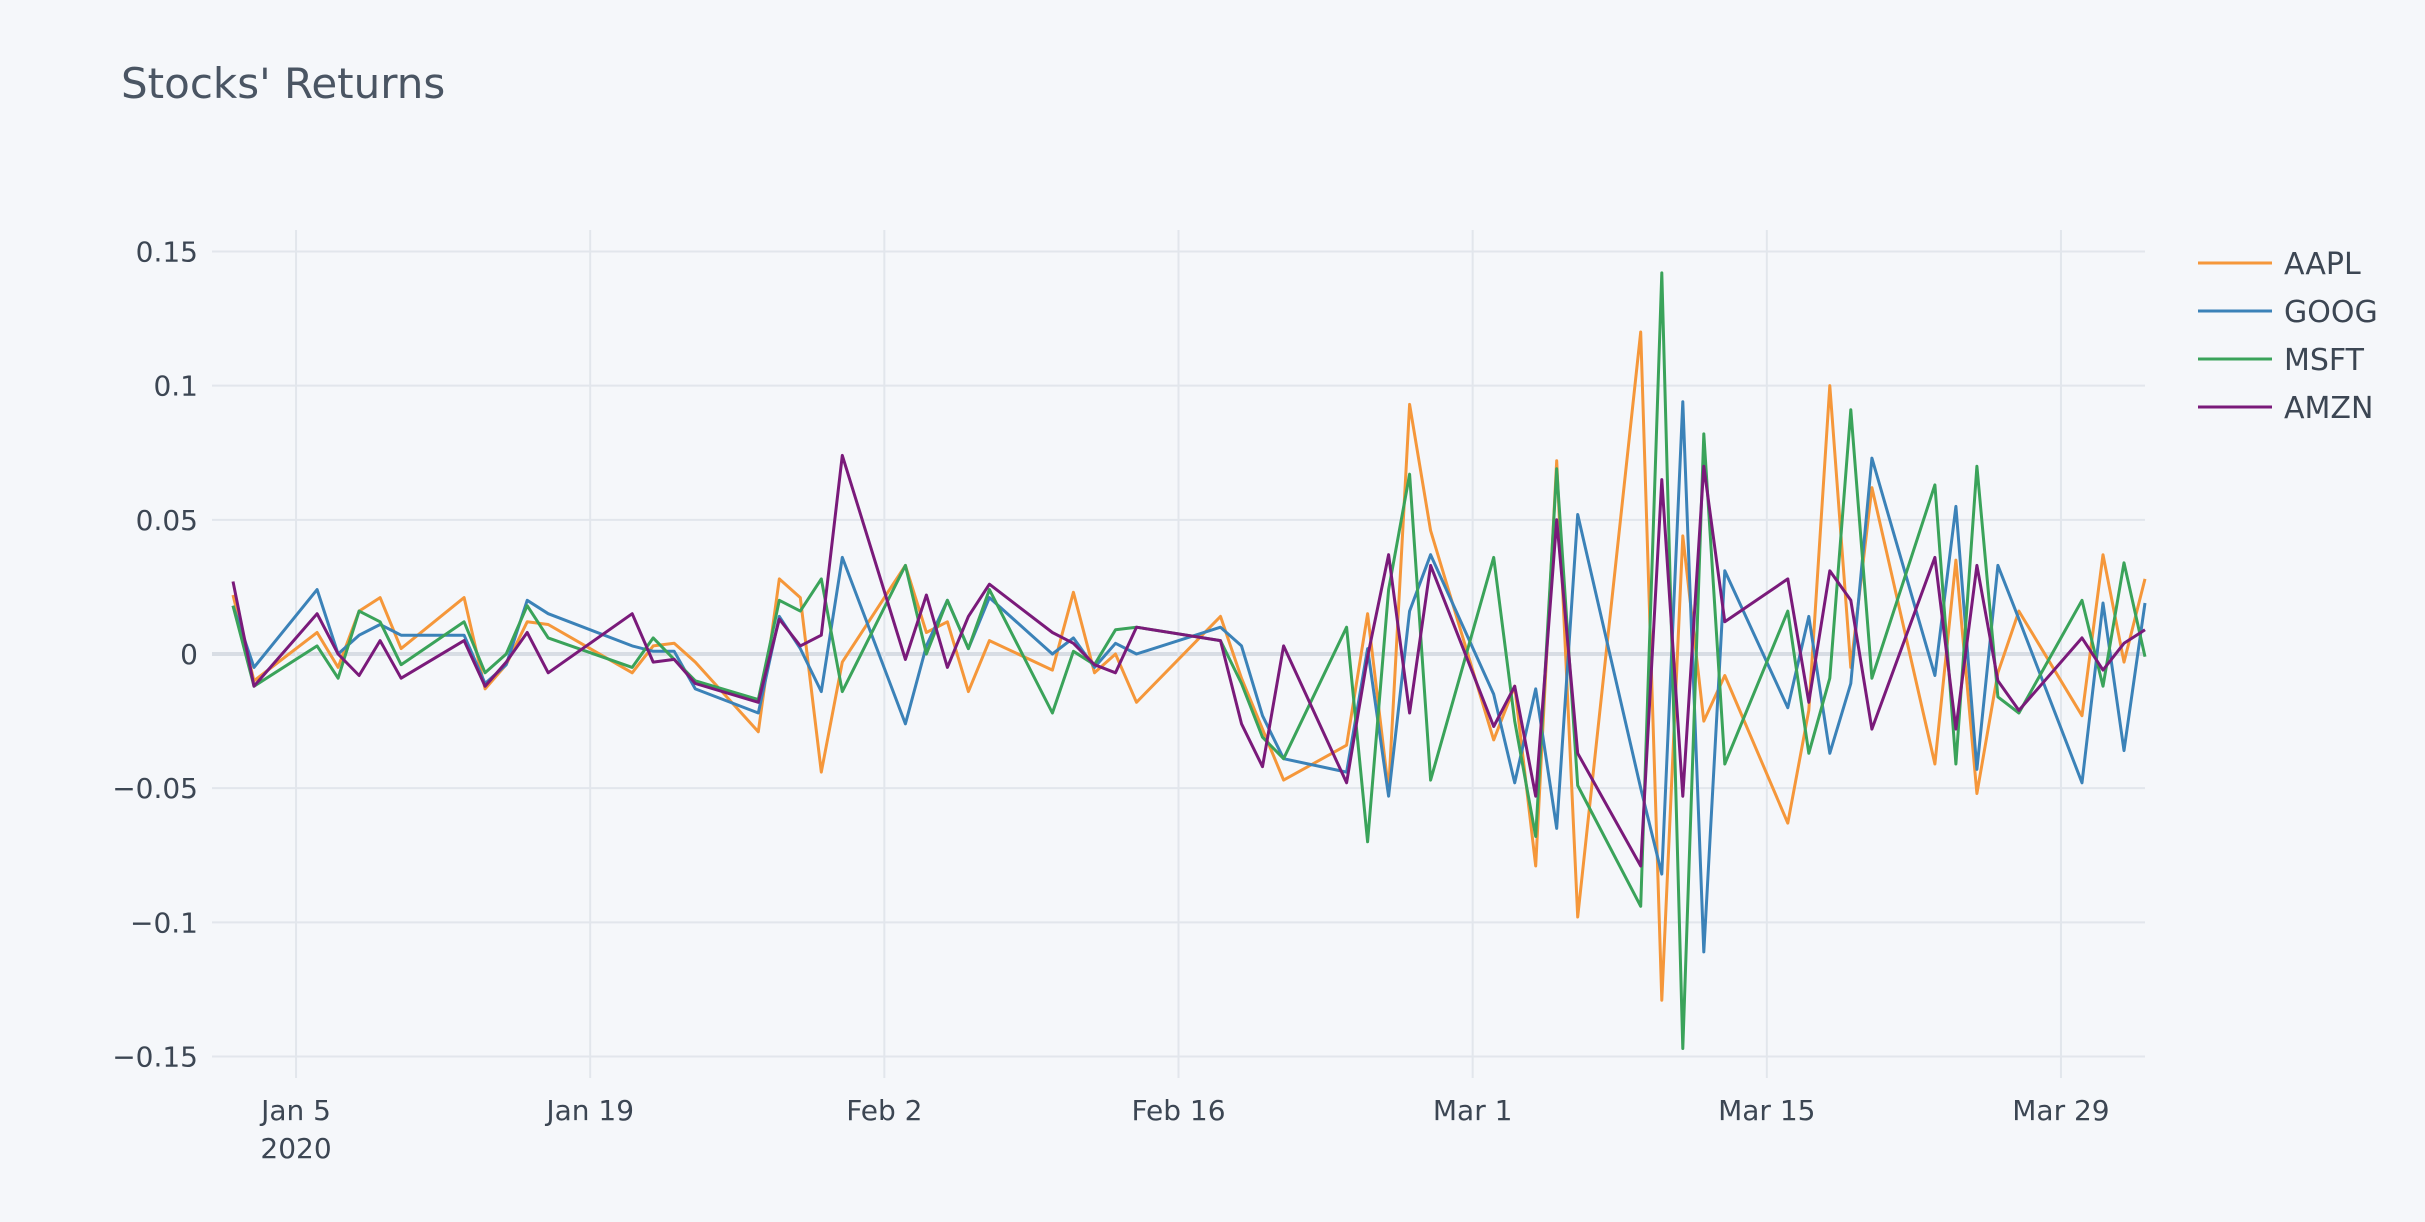 The width and height of the screenshot is (2425, 1222). What do you see at coordinates (283, 83) in the screenshot?
I see `chart-title: Stocks' Returns` at bounding box center [283, 83].